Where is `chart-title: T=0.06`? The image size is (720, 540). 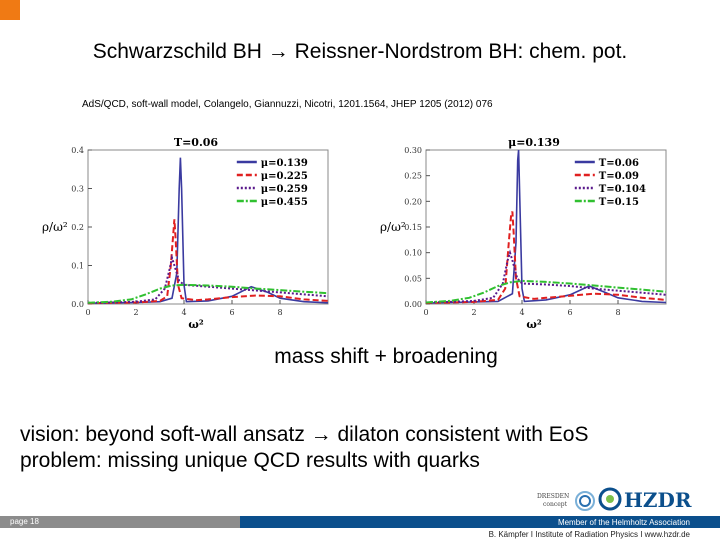
chart-title: T=0.06 is located at coordinates (196, 142).